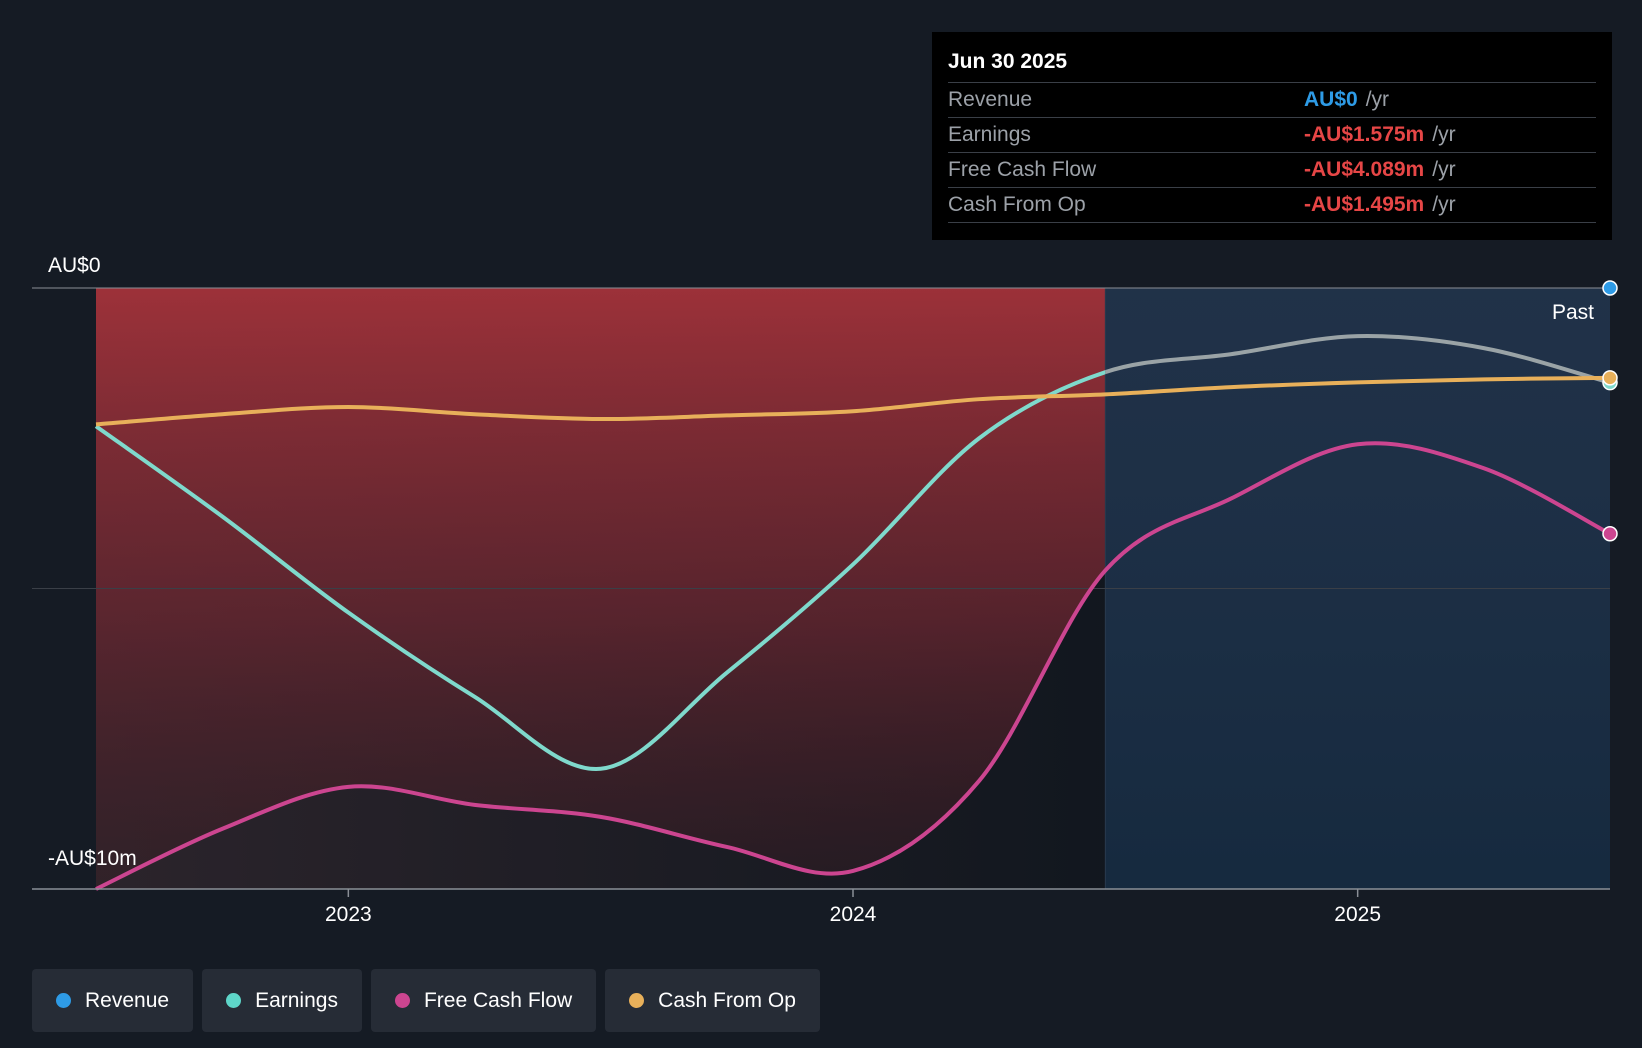 Image resolution: width=1642 pixels, height=1048 pixels. I want to click on legend-item-cash-from-op: Cash From Op, so click(712, 1000).